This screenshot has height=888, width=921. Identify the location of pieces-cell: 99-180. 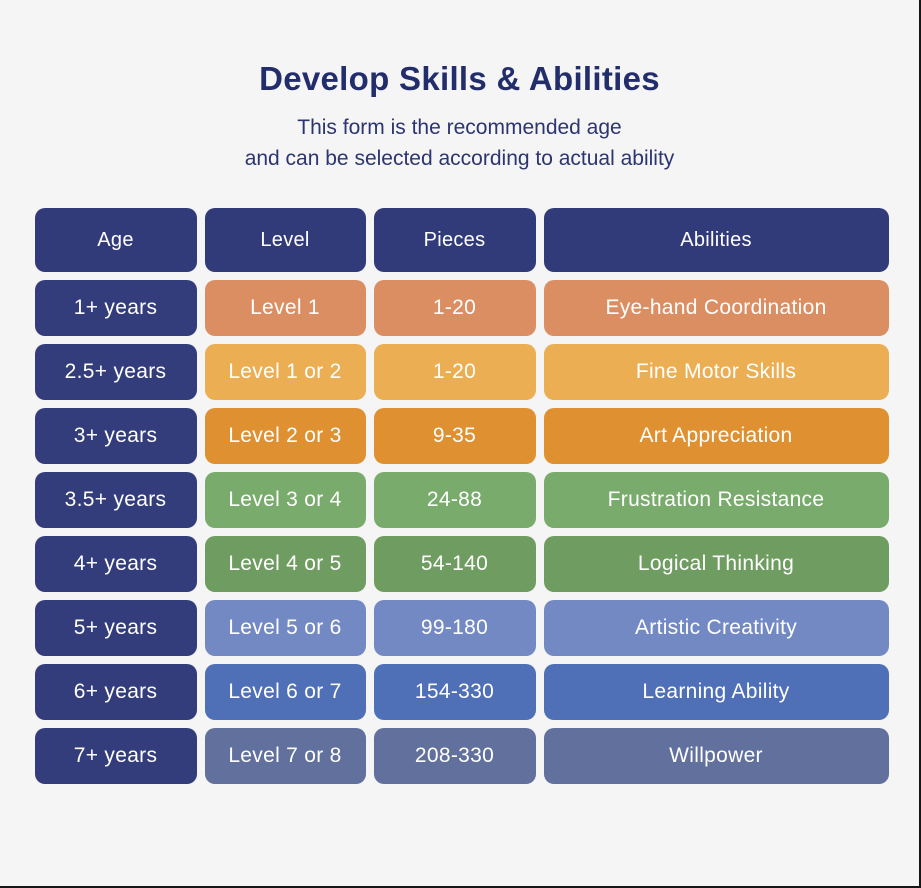
(454, 628).